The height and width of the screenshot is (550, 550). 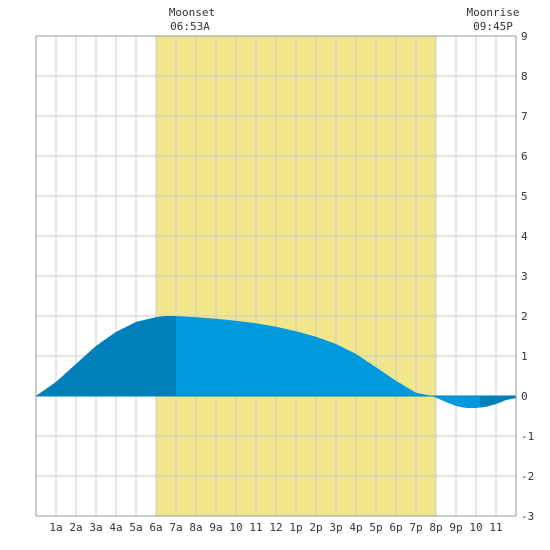 I want to click on x-tick-label: 4p, so click(x=355, y=527).